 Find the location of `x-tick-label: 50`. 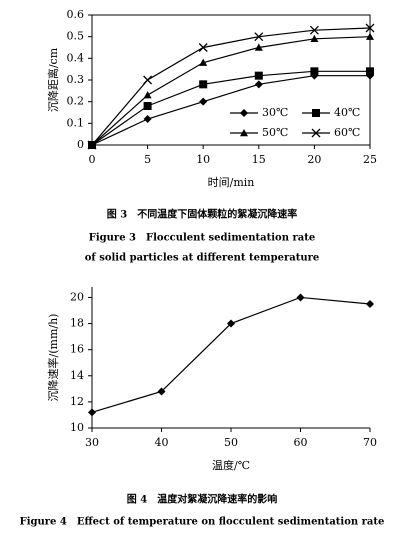

x-tick-label: 50 is located at coordinates (231, 442).